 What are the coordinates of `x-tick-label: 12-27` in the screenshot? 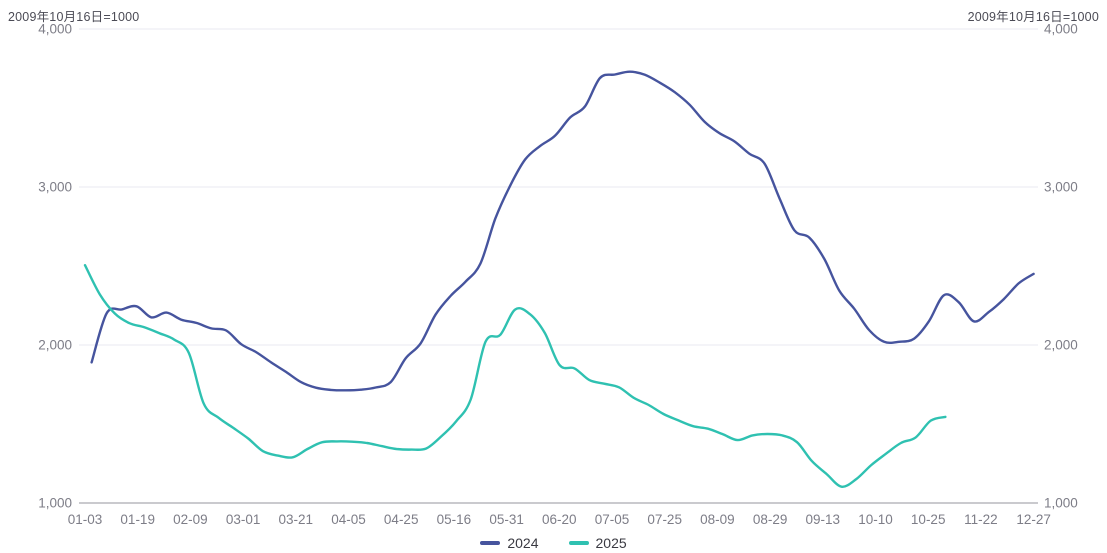 It's located at (1033, 519).